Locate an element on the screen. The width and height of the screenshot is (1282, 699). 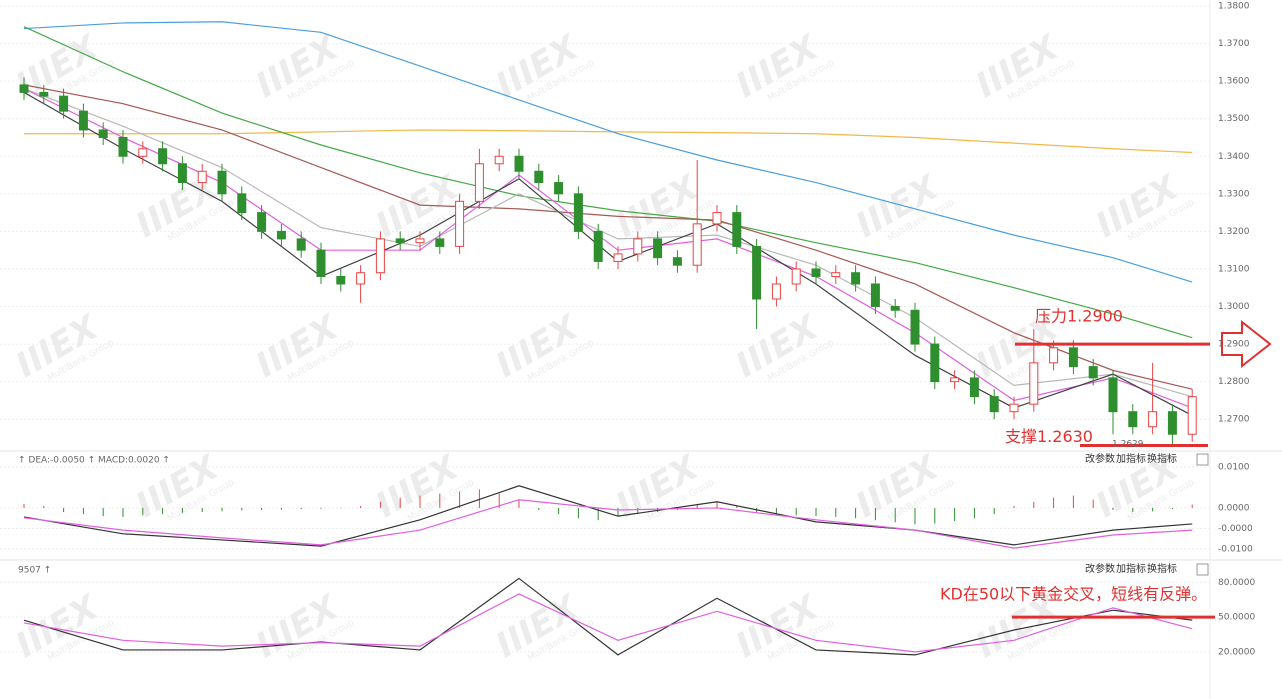
y-tick-label: 1.3600 is located at coordinates (1234, 82).